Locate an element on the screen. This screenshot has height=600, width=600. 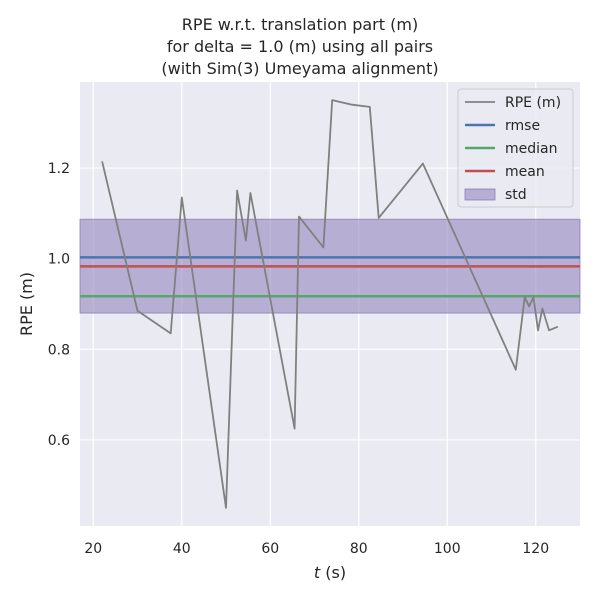
x-axis-label: t (s) is located at coordinates (330, 572).